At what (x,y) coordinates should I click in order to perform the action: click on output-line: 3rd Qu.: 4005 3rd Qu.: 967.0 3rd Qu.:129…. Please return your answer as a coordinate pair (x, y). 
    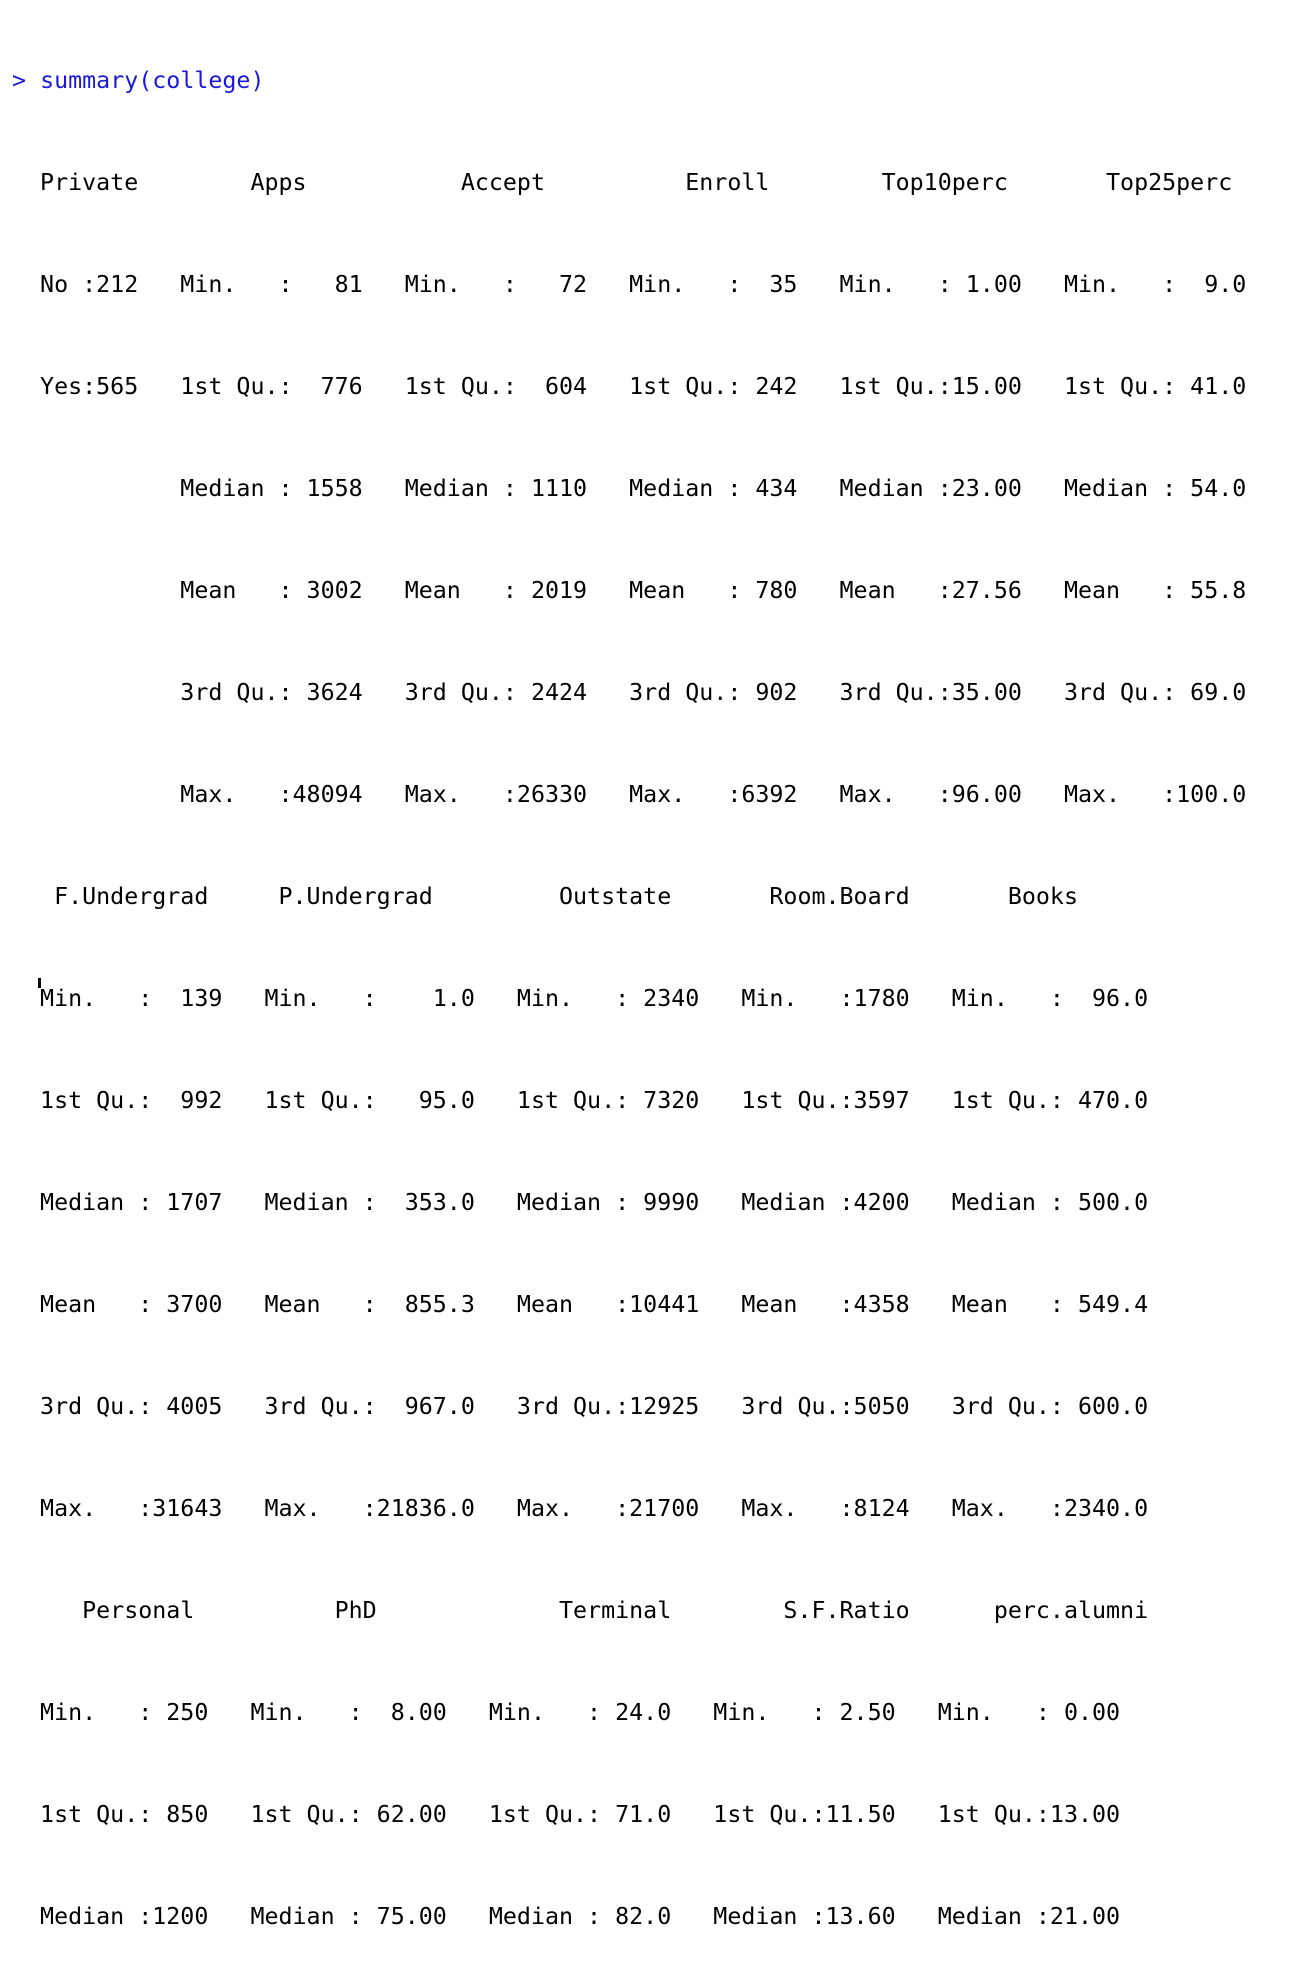
    Looking at the image, I should click on (594, 1406).